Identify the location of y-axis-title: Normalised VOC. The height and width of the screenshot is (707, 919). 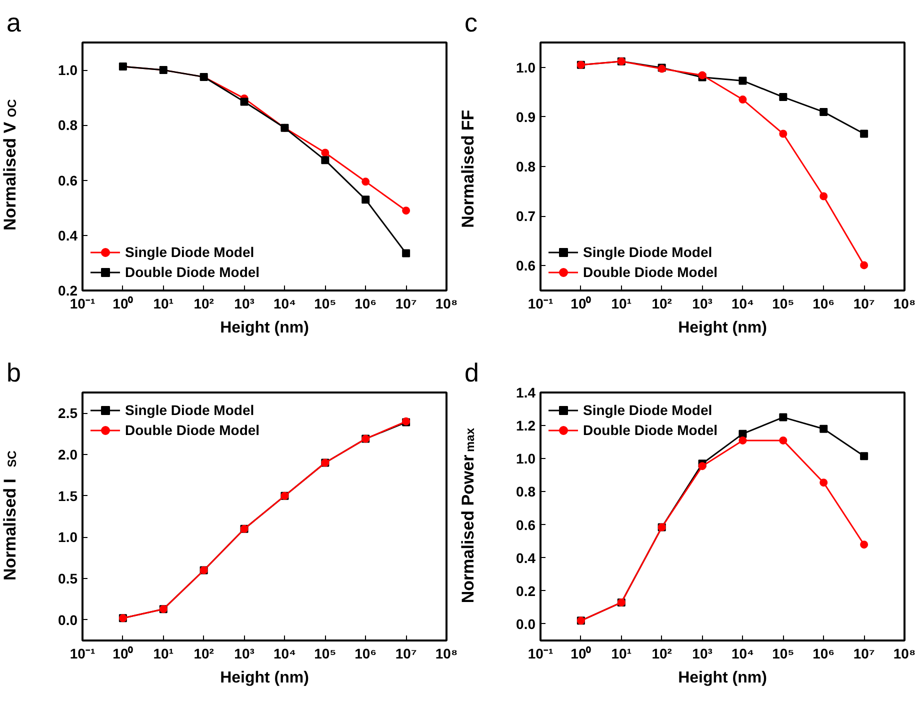
(10, 164).